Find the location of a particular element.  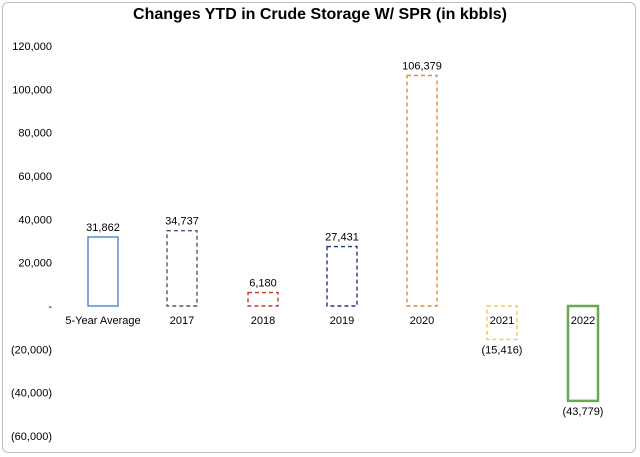

y-tick-label: 60,000 is located at coordinates (35, 177).